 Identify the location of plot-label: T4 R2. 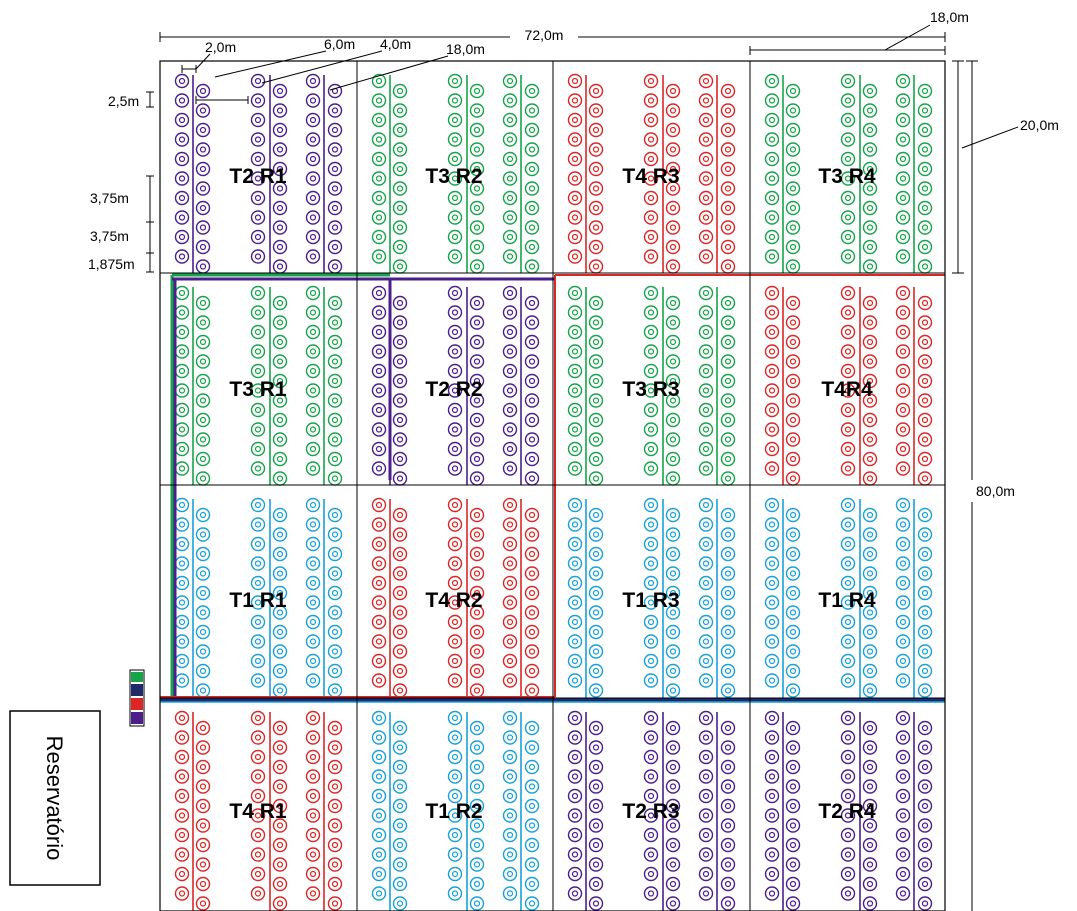
(453, 600).